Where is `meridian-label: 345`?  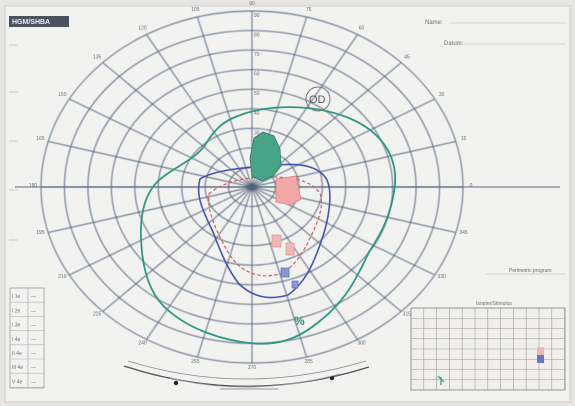
meridian-label: 345 is located at coordinates (463, 233).